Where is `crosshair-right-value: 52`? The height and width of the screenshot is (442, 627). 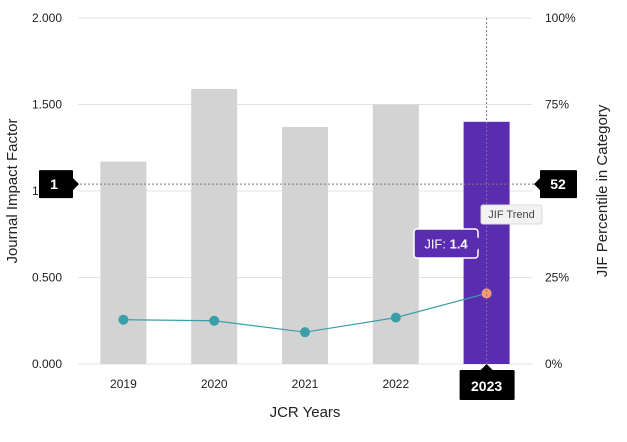
crosshair-right-value: 52 is located at coordinates (558, 184).